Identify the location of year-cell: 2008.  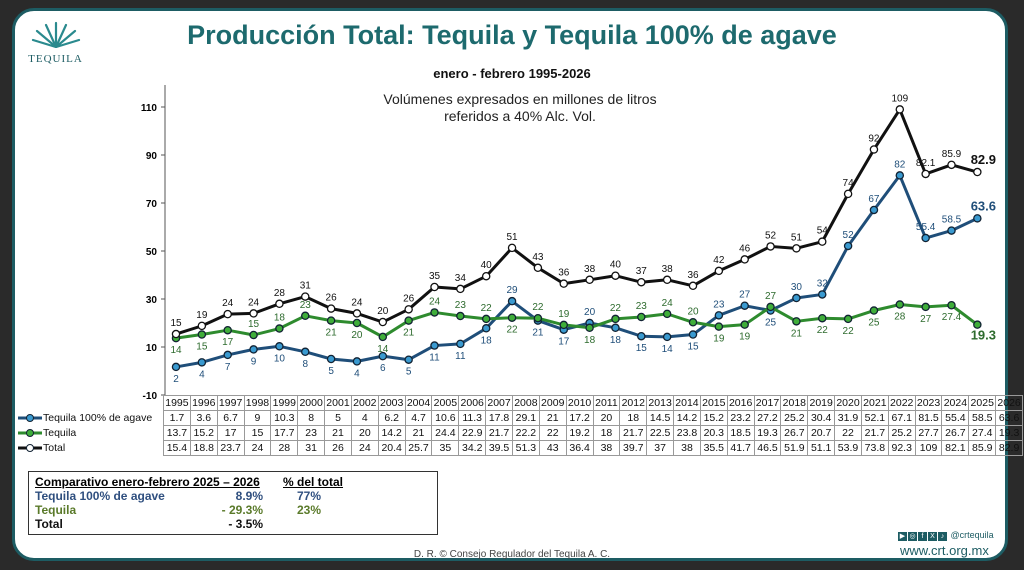
(525, 403).